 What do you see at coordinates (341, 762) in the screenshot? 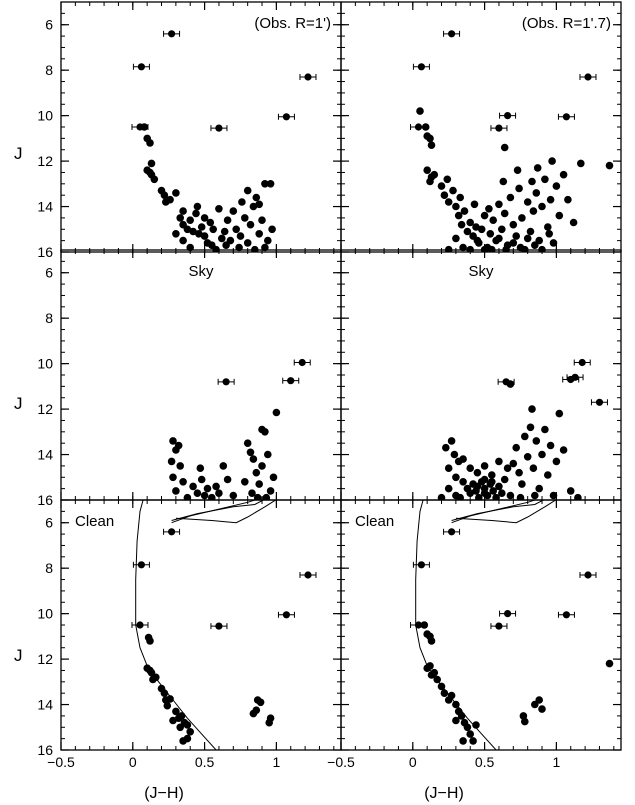
I see `x-tick-label: −0.5` at bounding box center [341, 762].